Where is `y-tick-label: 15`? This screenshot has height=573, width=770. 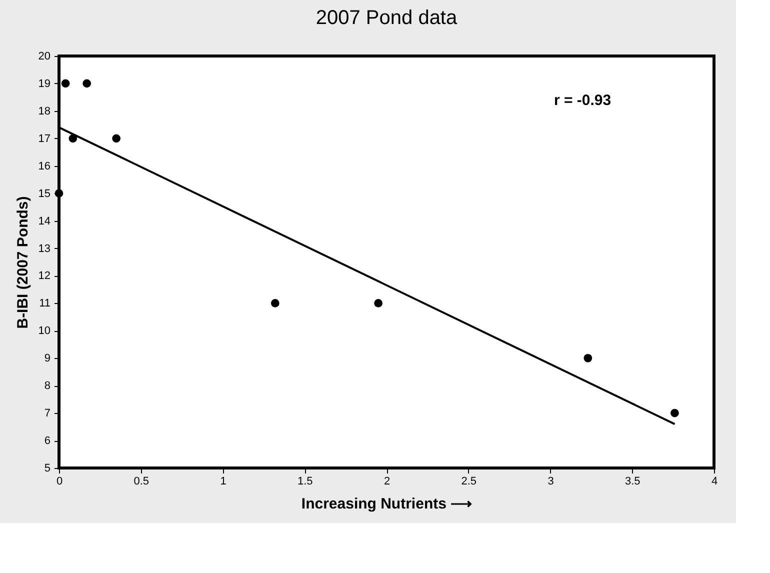 y-tick-label: 15 is located at coordinates (44, 194).